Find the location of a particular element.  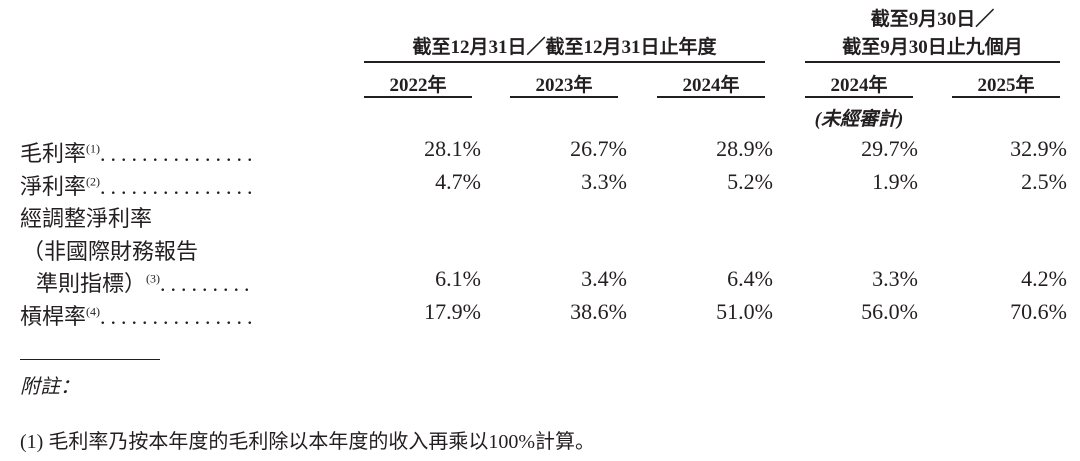

value-cell: 38.6% is located at coordinates (598, 311).